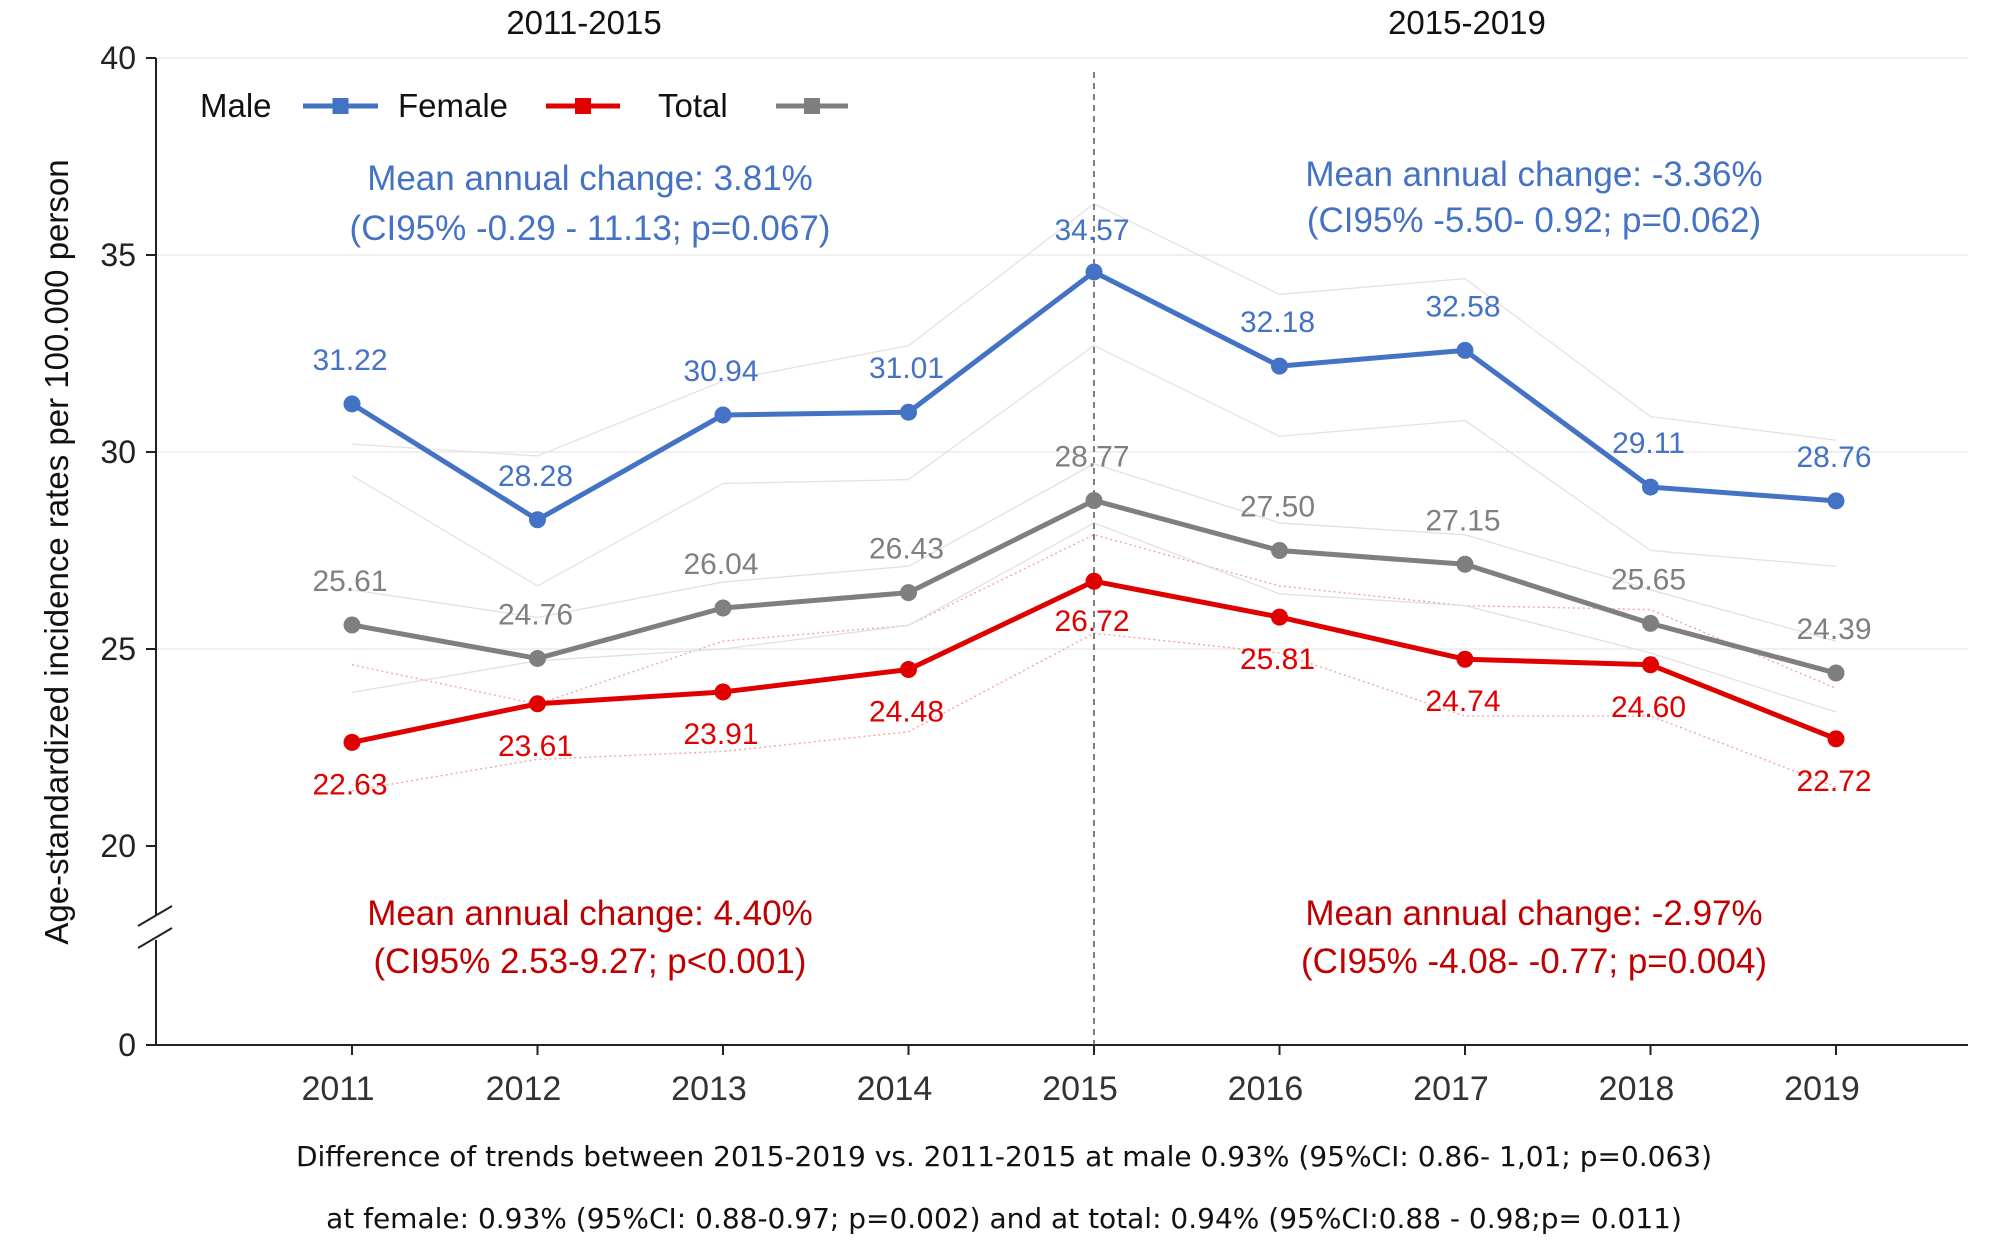 This screenshot has width=2008, height=1246. What do you see at coordinates (1465, 564) in the screenshot?
I see `total-point-2017` at bounding box center [1465, 564].